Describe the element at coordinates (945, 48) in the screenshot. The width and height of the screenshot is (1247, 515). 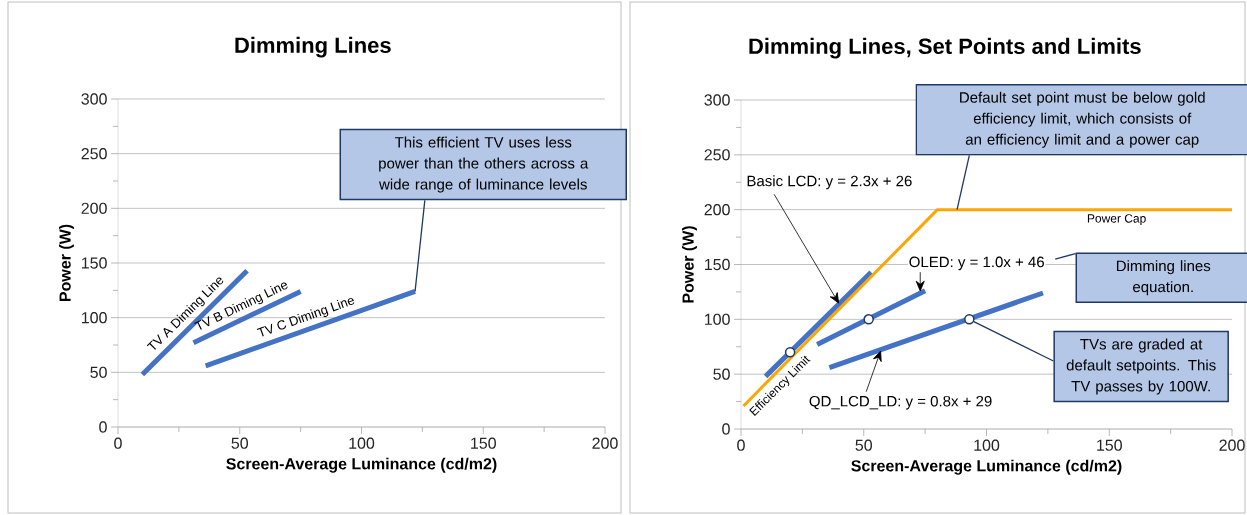
I see `chart-title: Dimming Lines, Set Points and Limits` at that location.